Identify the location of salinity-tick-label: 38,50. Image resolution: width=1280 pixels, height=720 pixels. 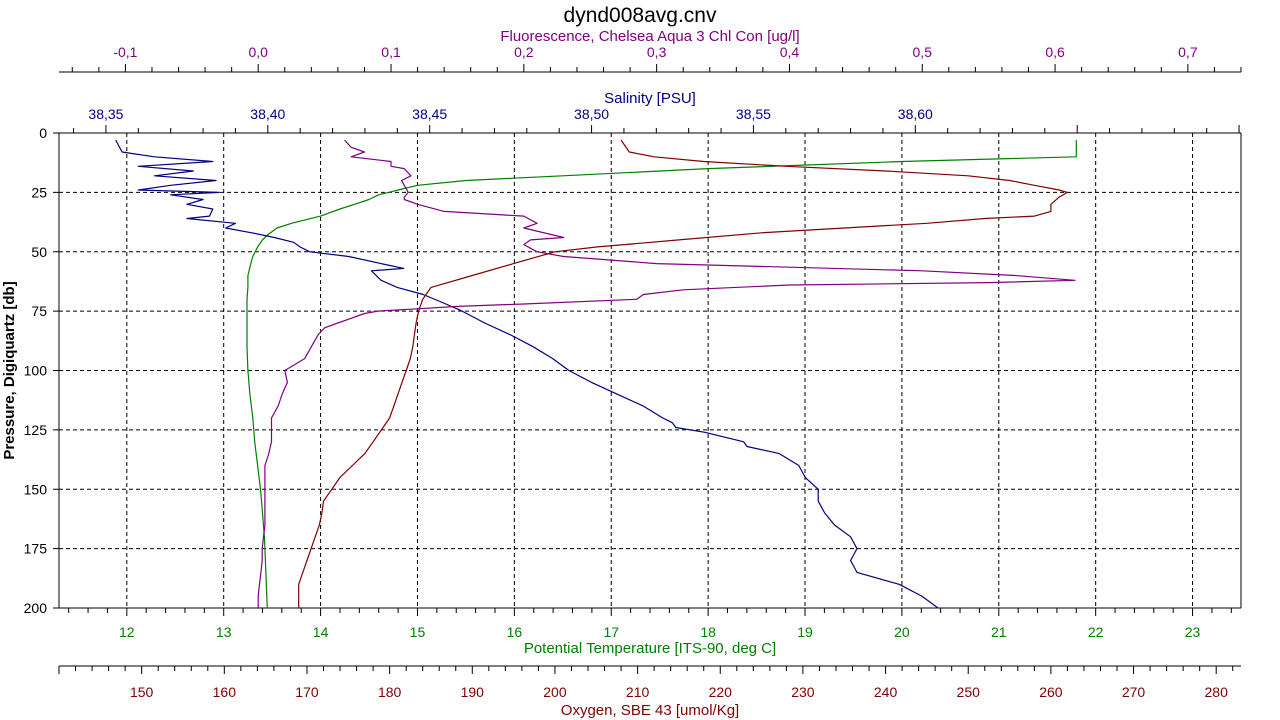
(591, 114).